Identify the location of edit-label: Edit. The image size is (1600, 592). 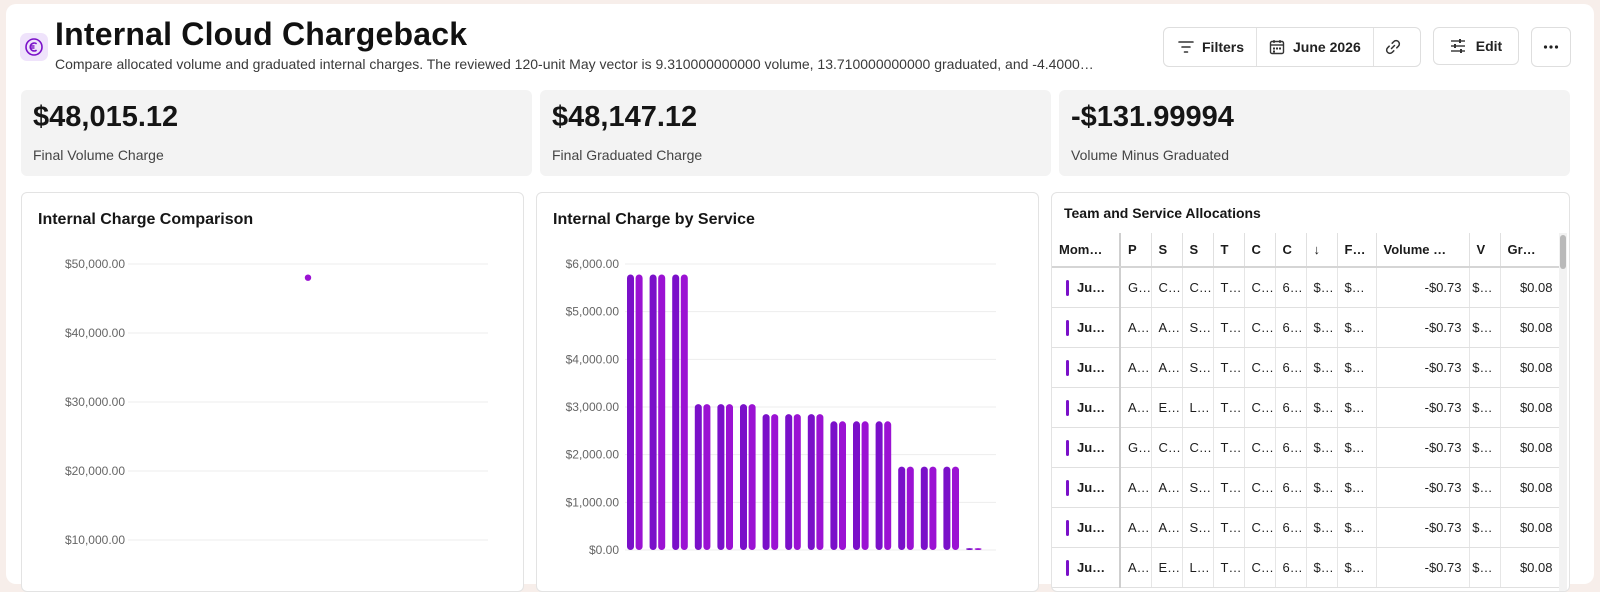
(1489, 46).